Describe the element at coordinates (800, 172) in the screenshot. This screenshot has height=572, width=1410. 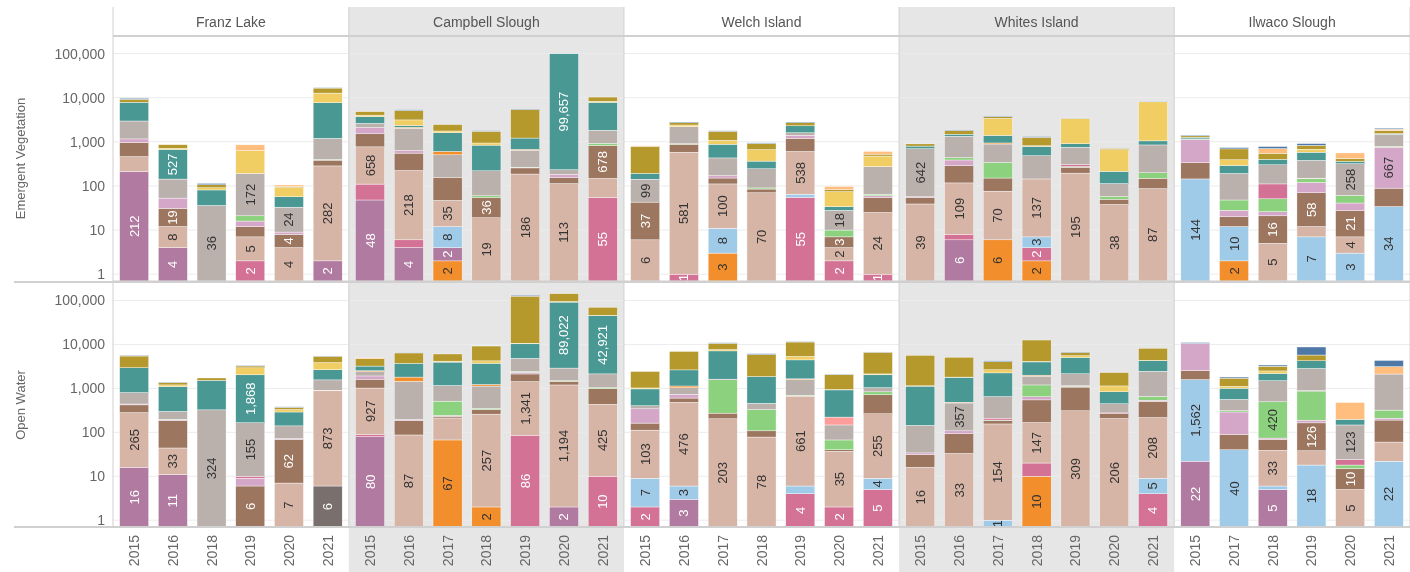
I see `data-label: 538` at that location.